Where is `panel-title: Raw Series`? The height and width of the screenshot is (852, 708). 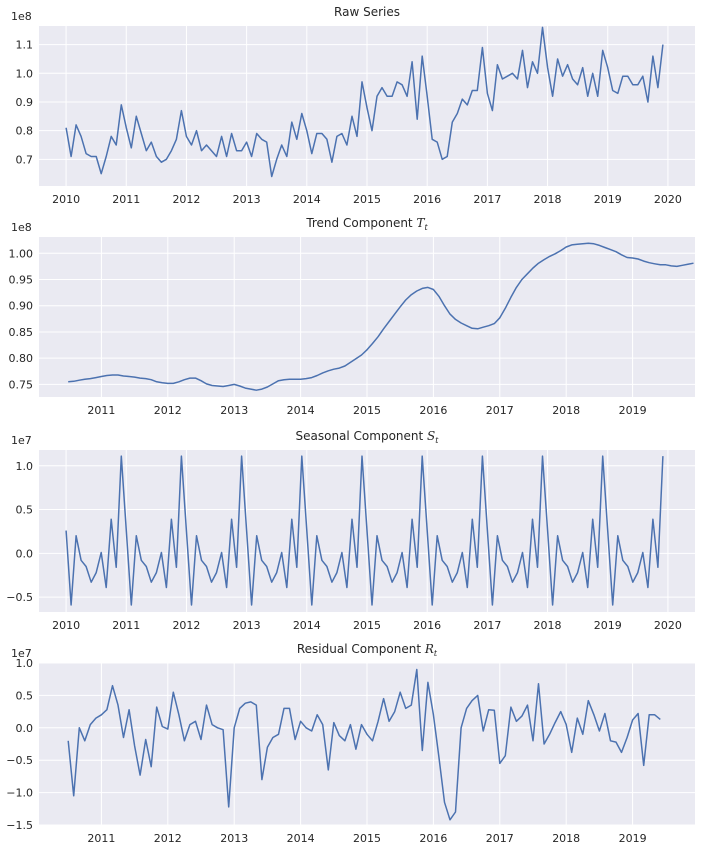
panel-title: Raw Series is located at coordinates (367, 12).